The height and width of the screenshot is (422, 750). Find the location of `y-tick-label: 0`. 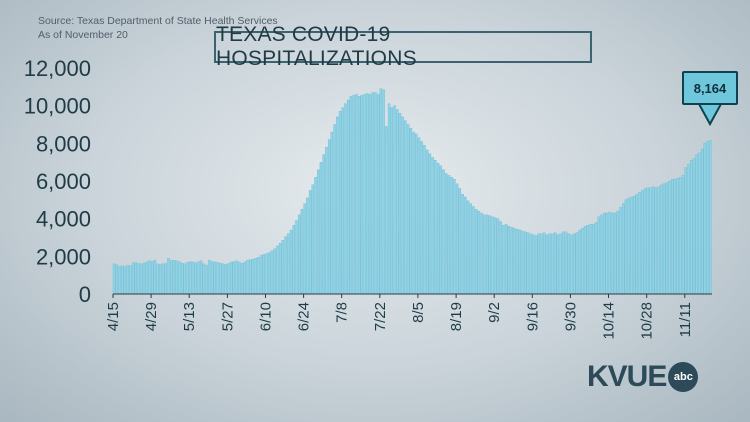

y-tick-label: 0 is located at coordinates (85, 294).